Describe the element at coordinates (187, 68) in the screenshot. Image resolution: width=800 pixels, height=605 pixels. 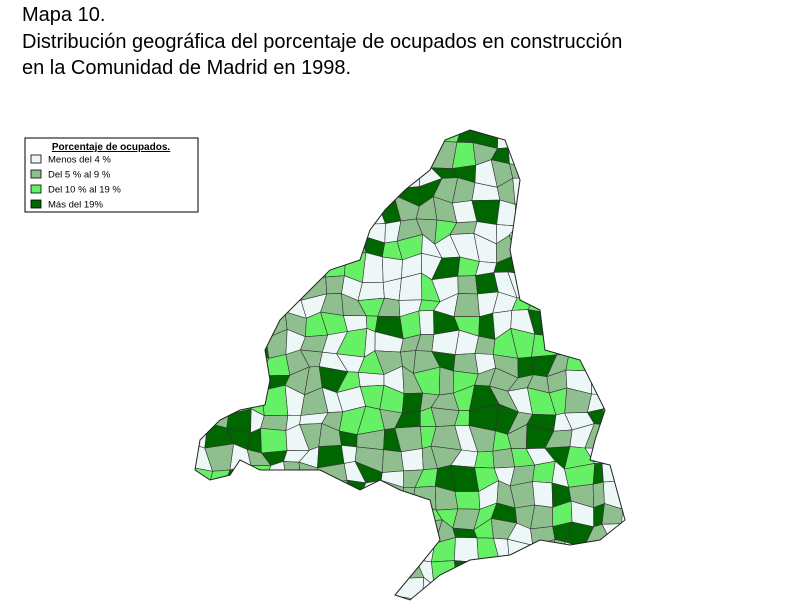
I see `map-subtitle: en la Comunidad de Madrid en 1998.` at that location.